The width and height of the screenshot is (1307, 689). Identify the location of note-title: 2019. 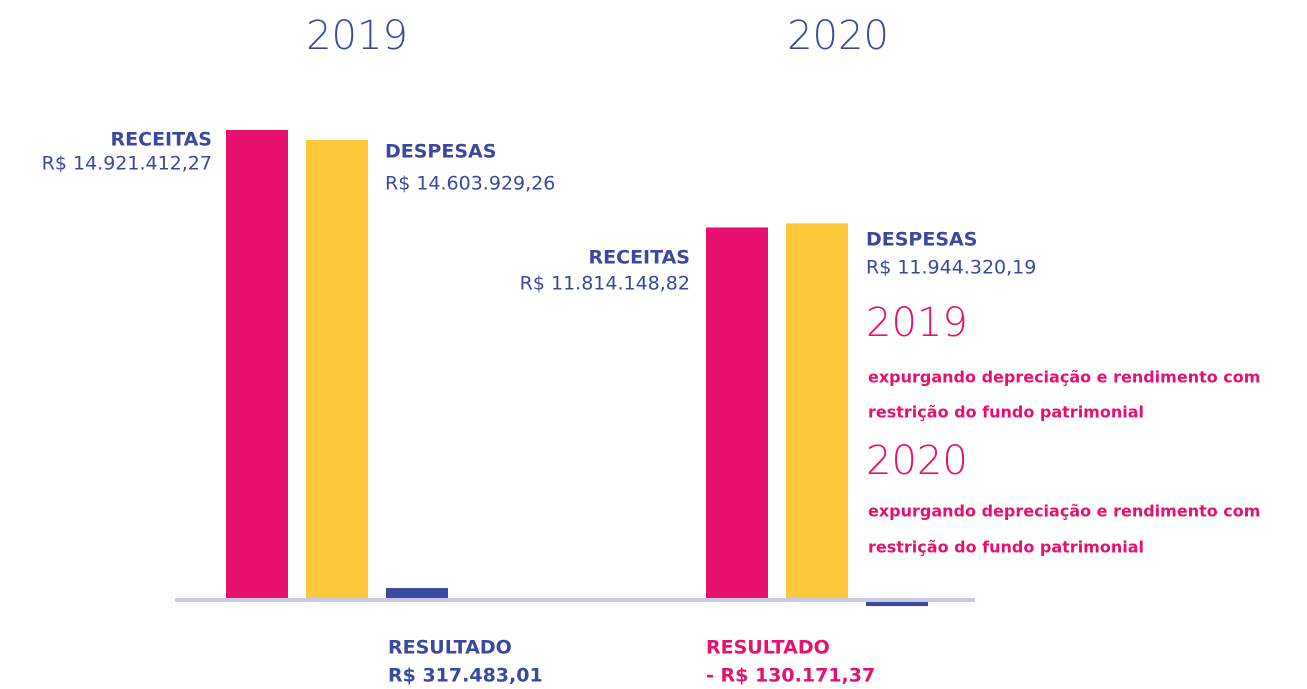
(917, 323).